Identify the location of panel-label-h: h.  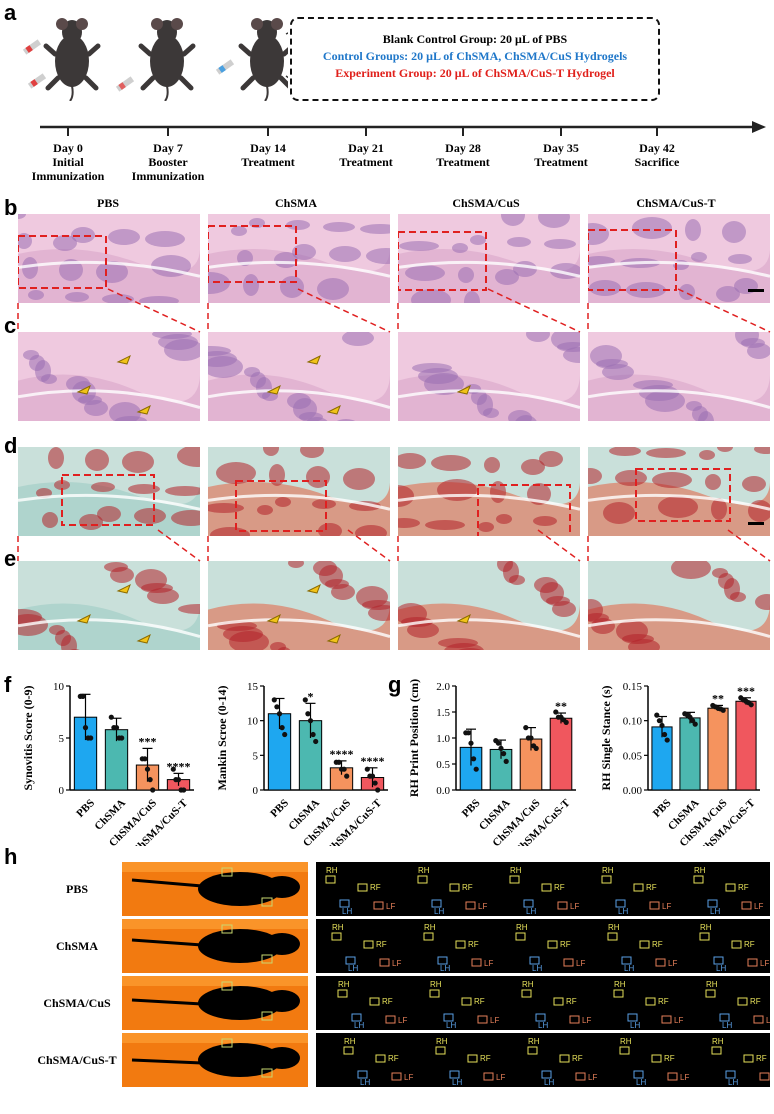
(11, 856).